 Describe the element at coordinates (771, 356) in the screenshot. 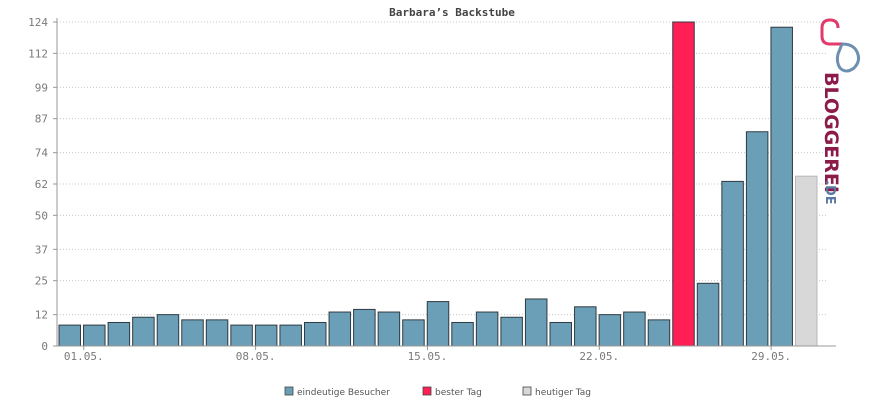

I see `x-tick-label: 29.05.` at that location.